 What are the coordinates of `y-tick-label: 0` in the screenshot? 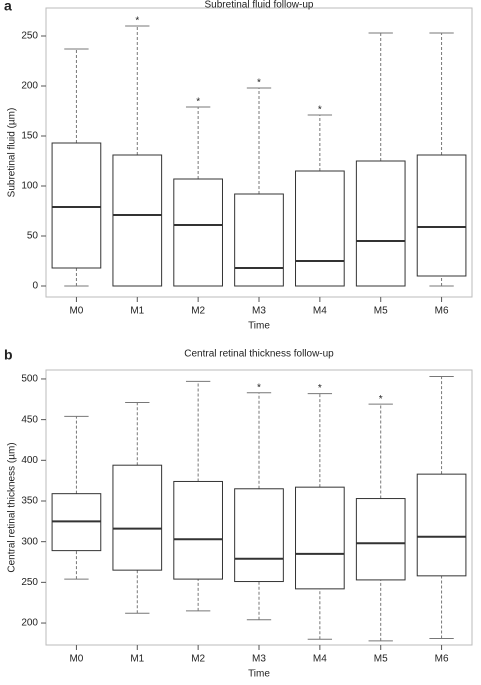 It's located at (35, 286).